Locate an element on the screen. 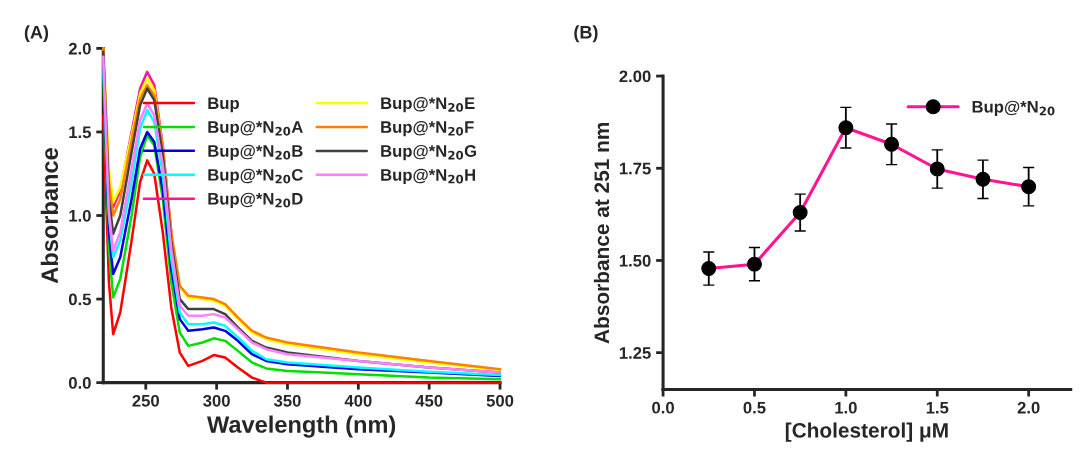 The image size is (1087, 461). legend-label: Bup is located at coordinates (223, 105).